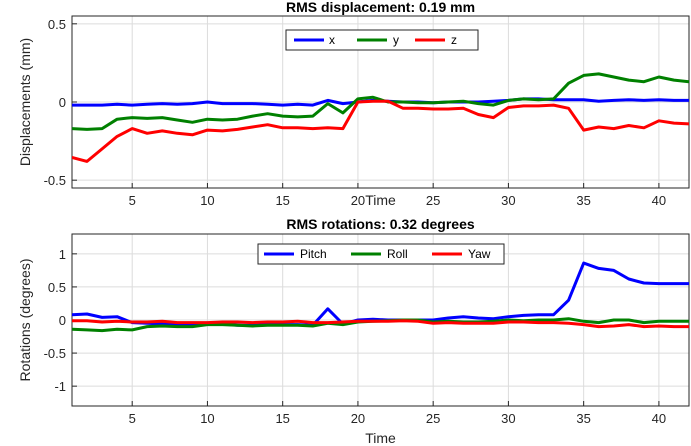 The width and height of the screenshot is (691, 446). Describe the element at coordinates (508, 200) in the screenshot. I see `disp-x-tick-label: 30` at that location.